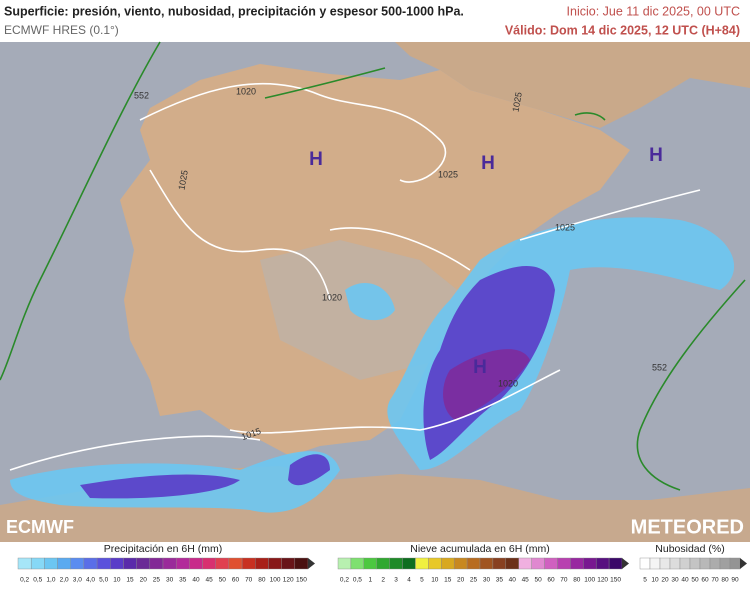 The height and width of the screenshot is (598, 750). I want to click on legend-label: 3,0, so click(77, 580).